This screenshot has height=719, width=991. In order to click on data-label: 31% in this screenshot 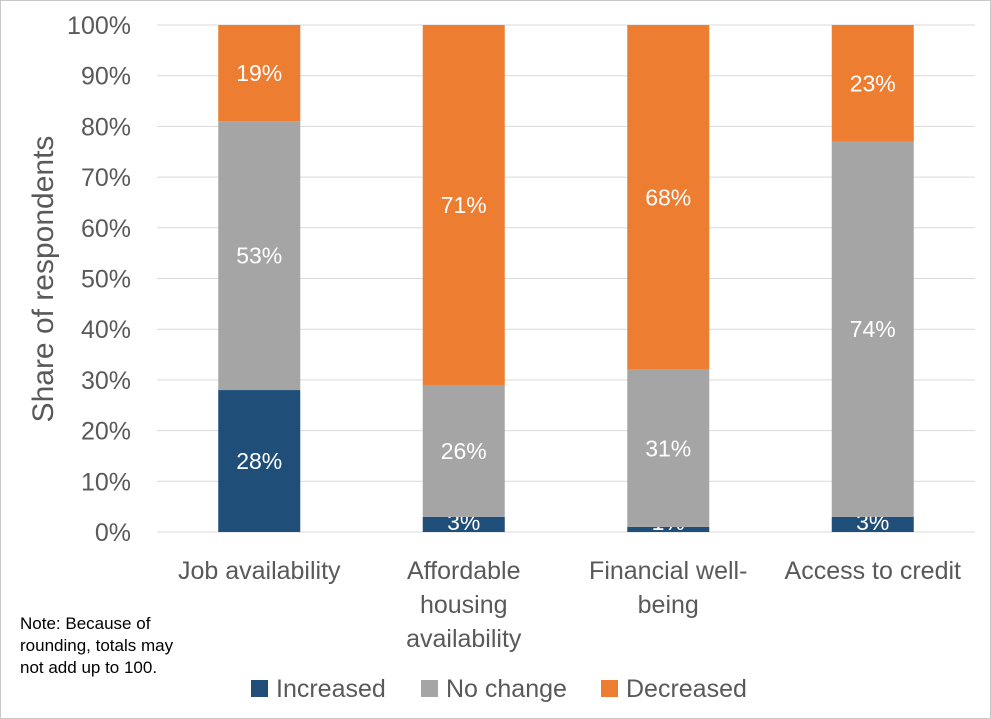, I will do `click(668, 448)`.